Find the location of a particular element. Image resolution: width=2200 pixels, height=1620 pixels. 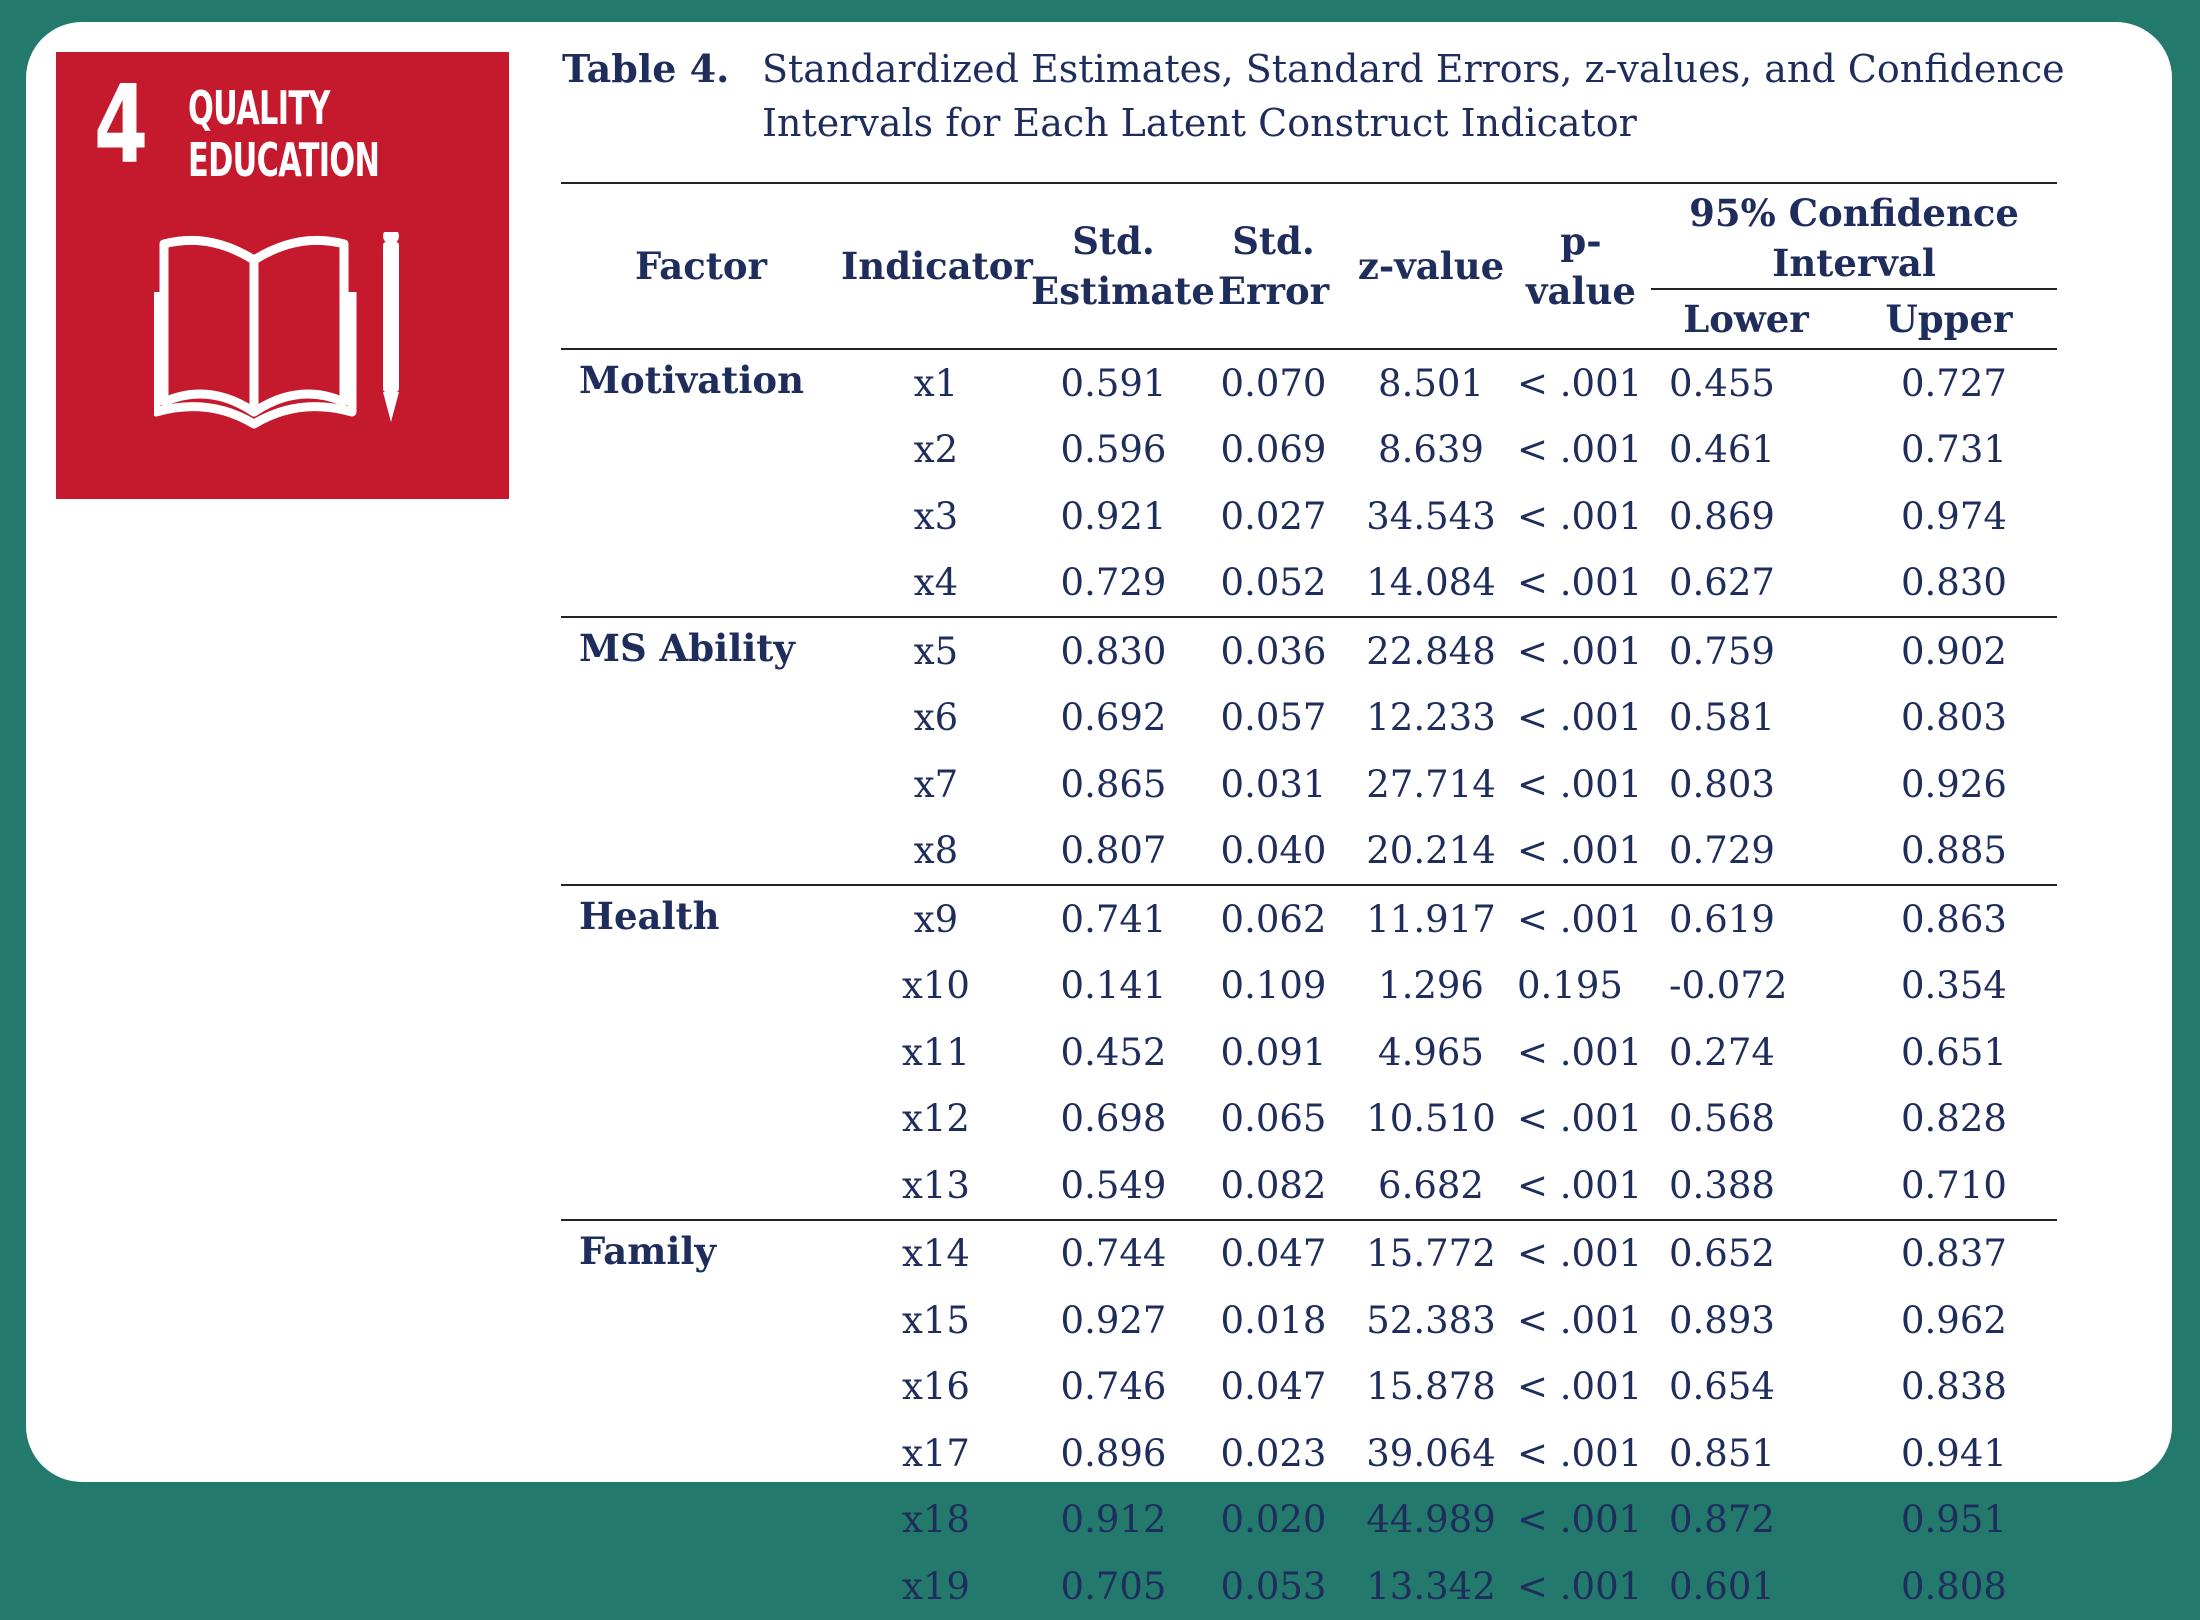

header-z: z-value is located at coordinates (1431, 266).